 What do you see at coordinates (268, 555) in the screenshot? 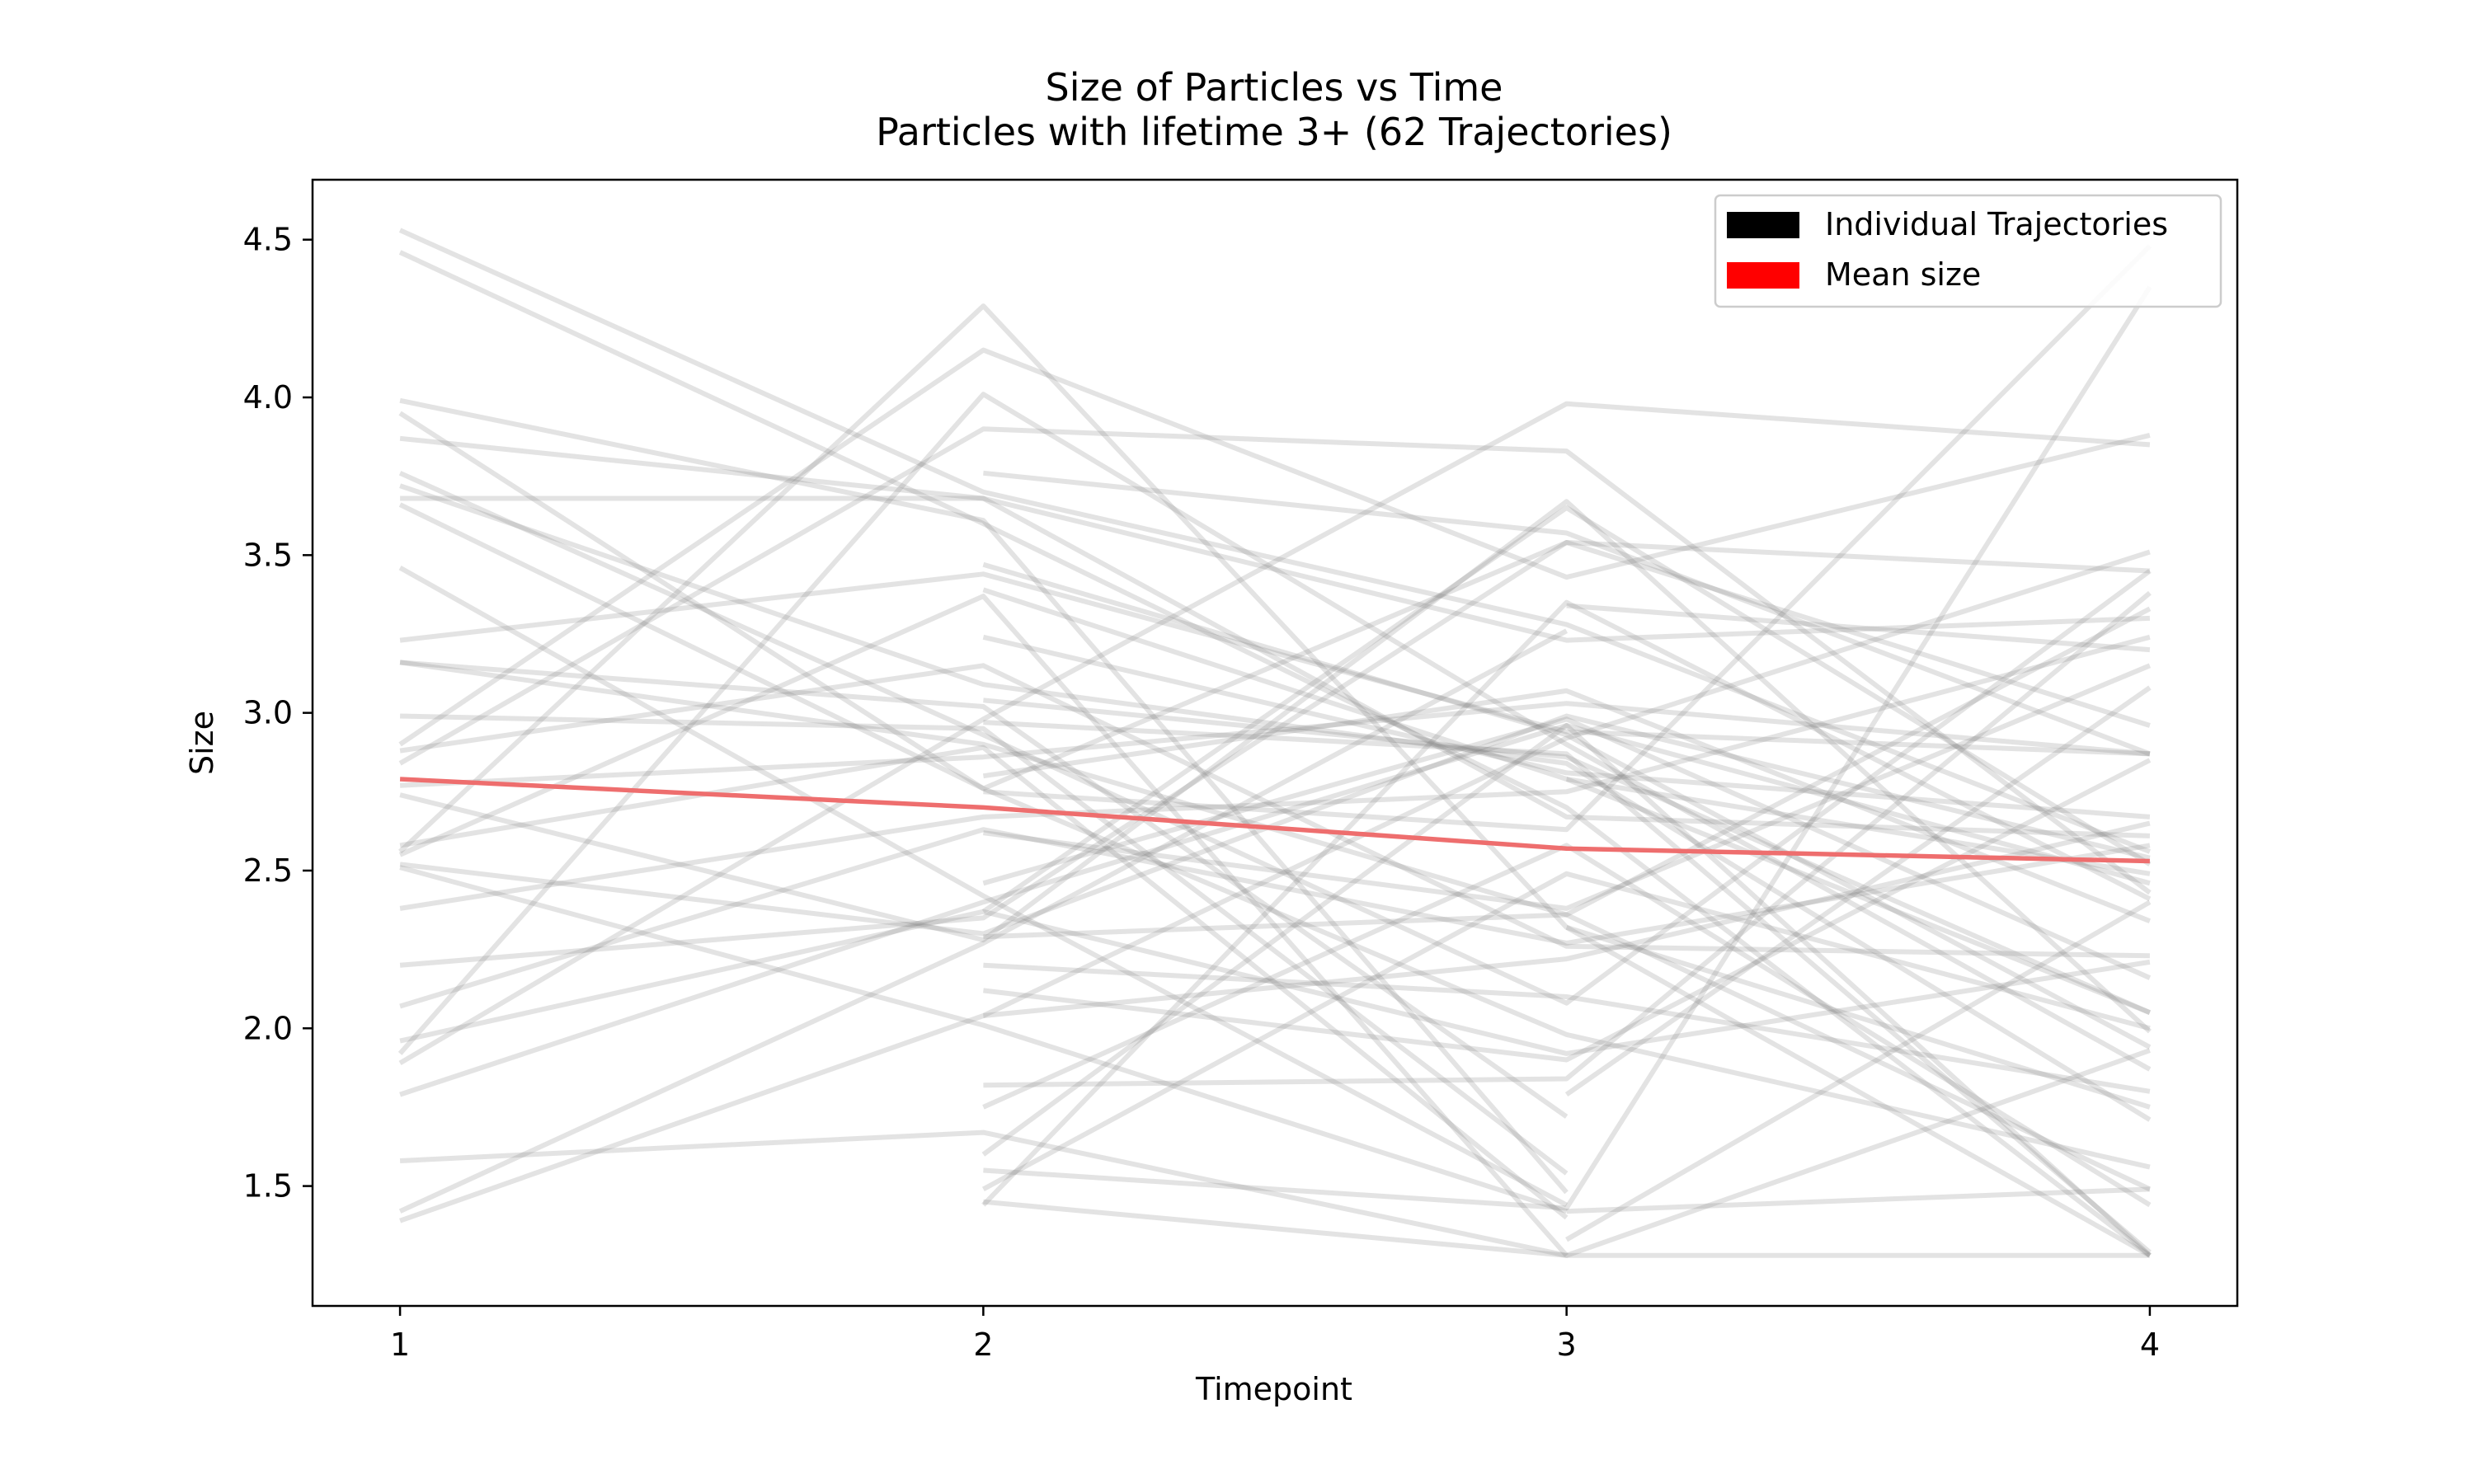
I see `y-tick-label: 3.5` at bounding box center [268, 555].